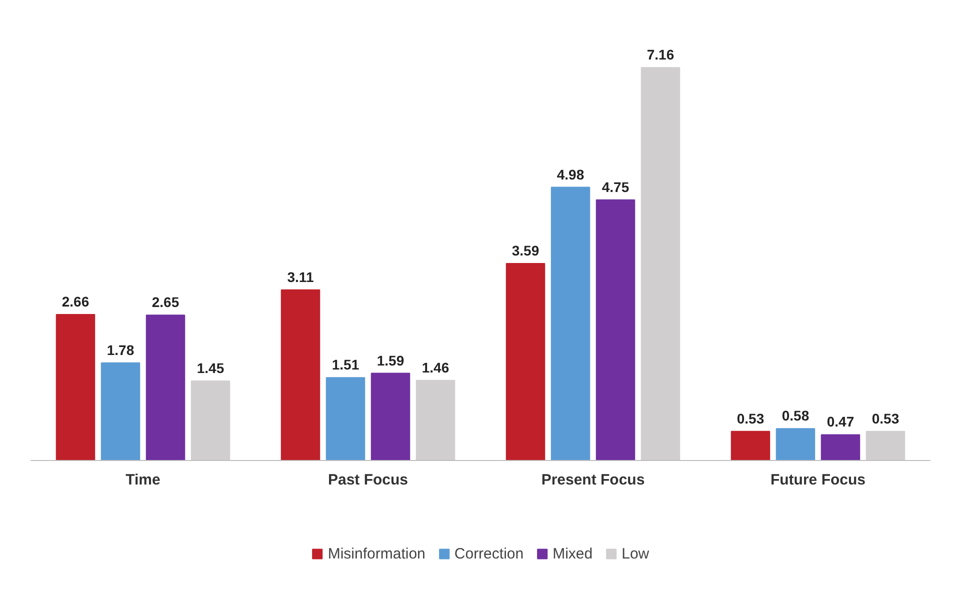 The width and height of the screenshot is (969, 590). What do you see at coordinates (593, 480) in the screenshot?
I see `x-tick-label: Present Focus` at bounding box center [593, 480].